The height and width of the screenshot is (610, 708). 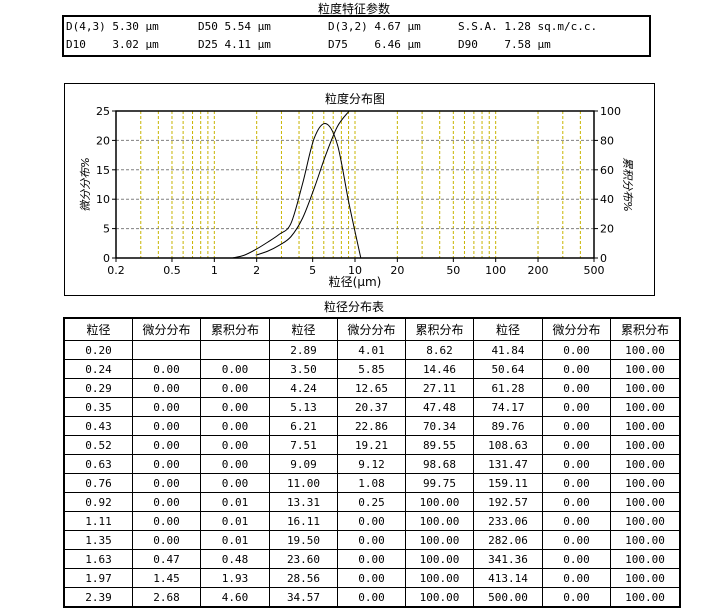 What do you see at coordinates (76, 44) in the screenshot?
I see `param-label: D10` at bounding box center [76, 44].